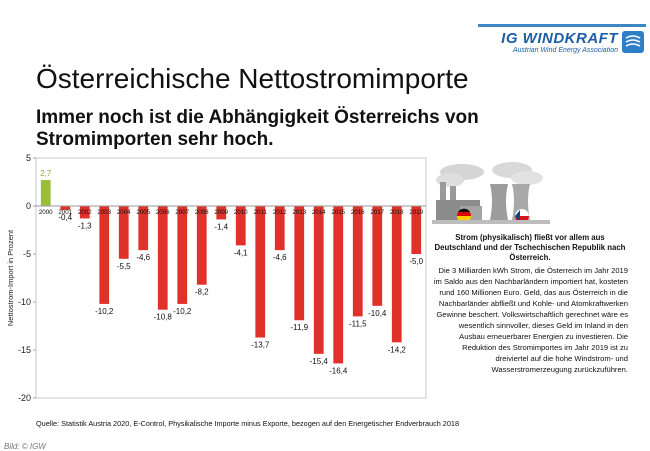  Describe the element at coordinates (633, 42) in the screenshot. I see `wind-logo-icon` at that location.